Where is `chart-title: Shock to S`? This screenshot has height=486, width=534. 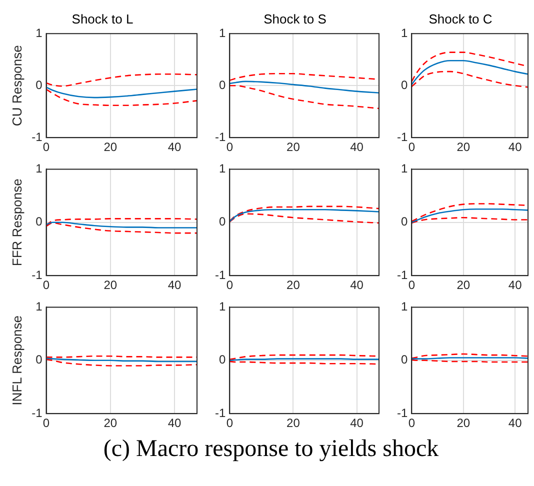 chart-title: Shock to S is located at coordinates (295, 18).